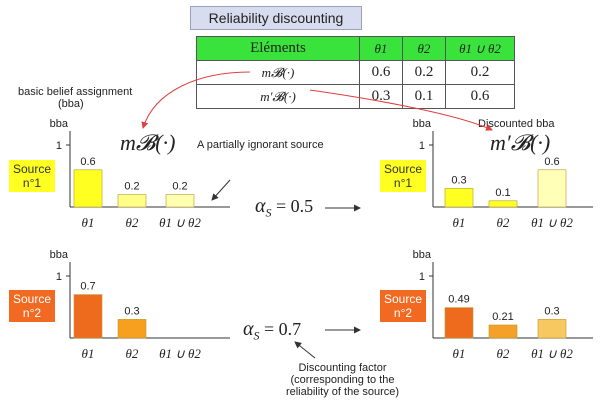 This screenshot has width=603, height=414. I want to click on alpha-value-2: = 0.7, so click(283, 329).